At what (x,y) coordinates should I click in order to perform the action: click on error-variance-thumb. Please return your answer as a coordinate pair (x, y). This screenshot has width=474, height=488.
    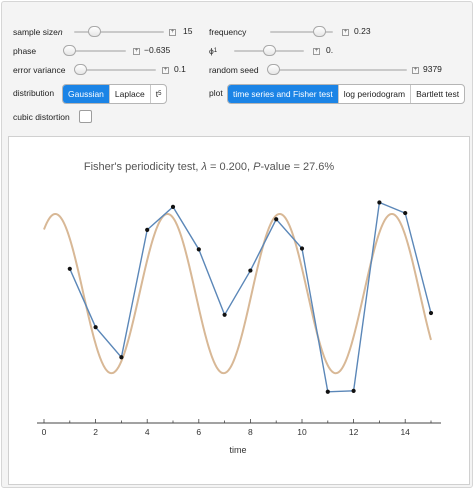
    Looking at the image, I should click on (80, 69).